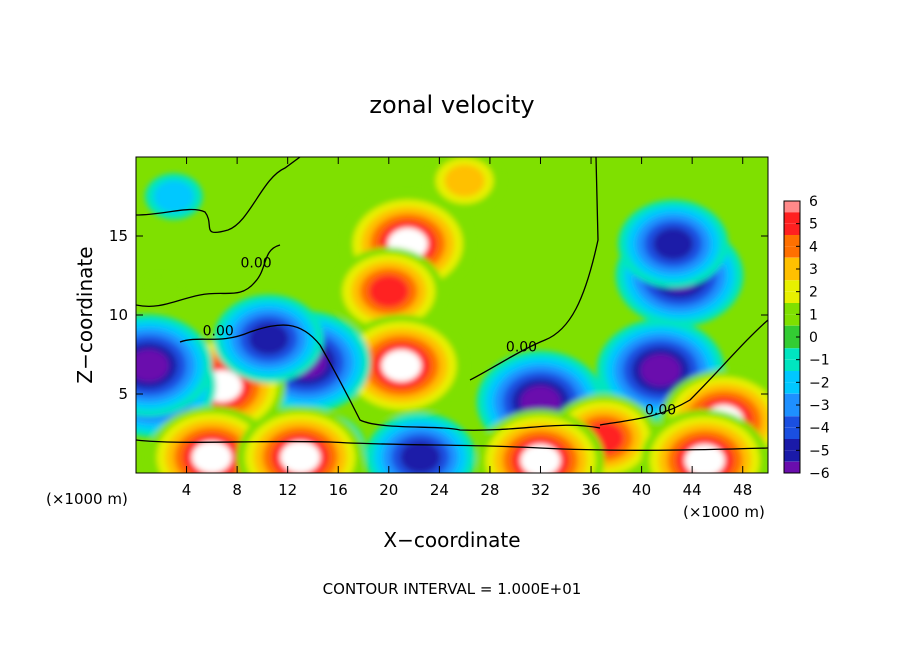  What do you see at coordinates (87, 499) in the screenshot?
I see `x-unit-label-left: (×1000 m)` at bounding box center [87, 499].